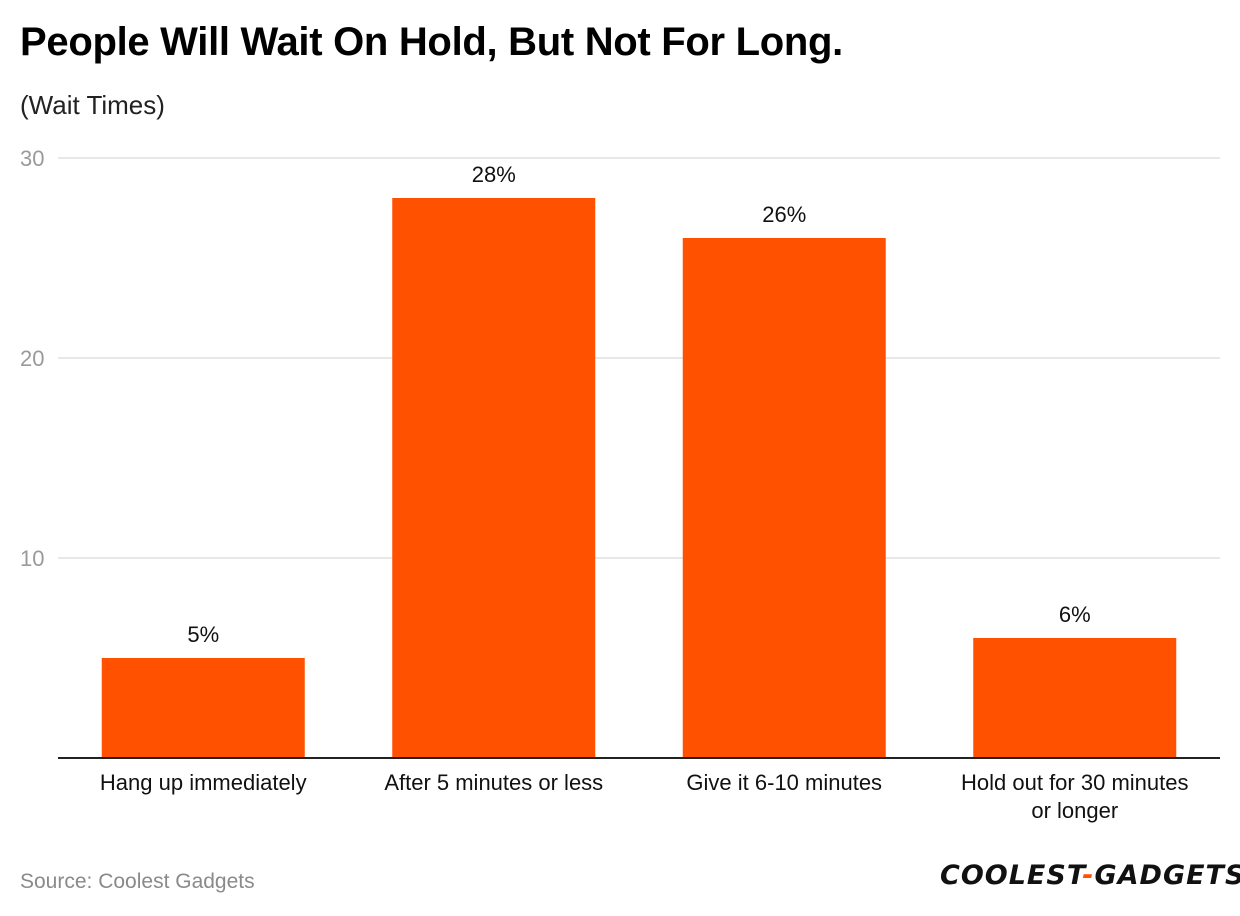 This screenshot has width=1240, height=916. What do you see at coordinates (784, 782) in the screenshot?
I see `x-tick-label: Give it 6-10 minutes` at bounding box center [784, 782].